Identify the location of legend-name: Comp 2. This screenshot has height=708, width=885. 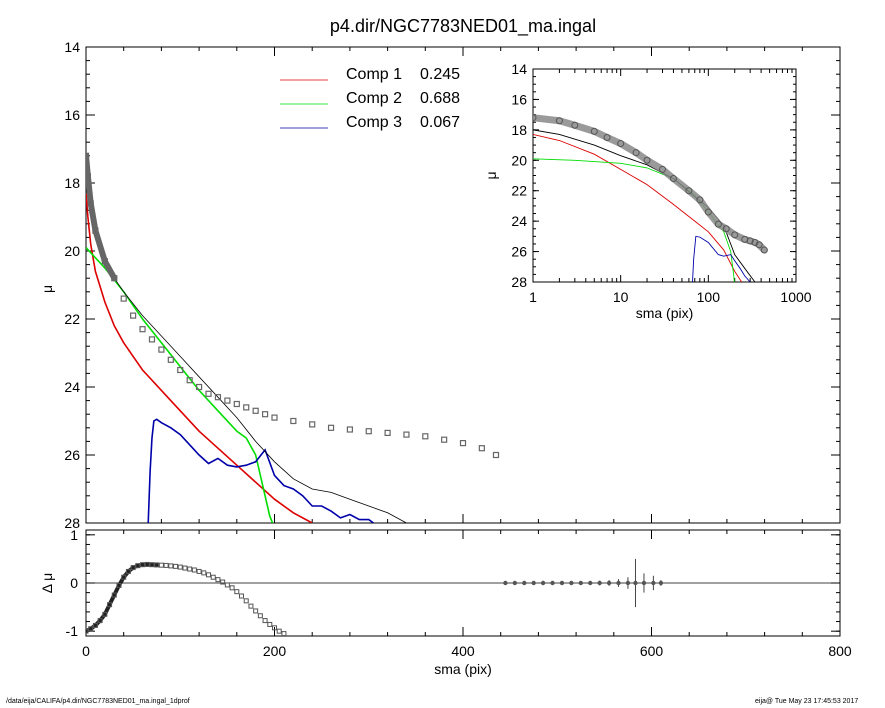
(374, 98).